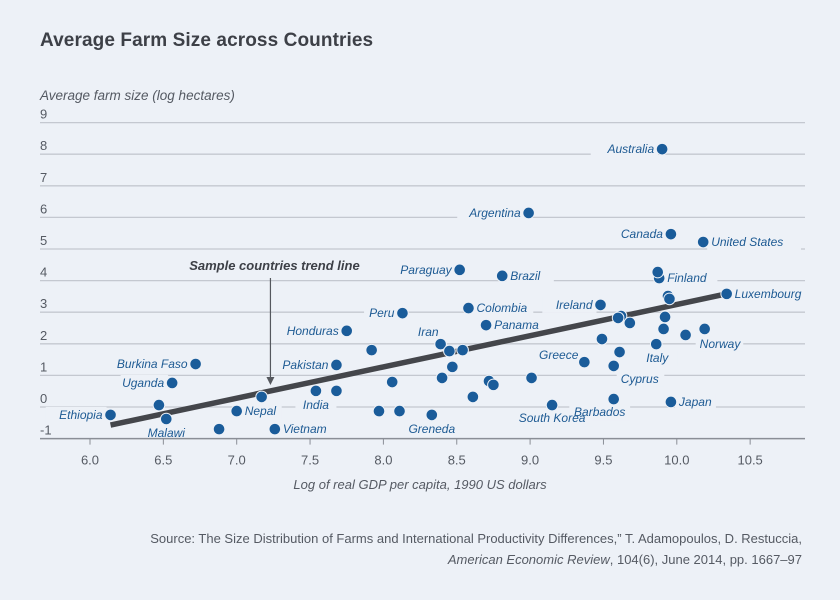  What do you see at coordinates (528, 213) in the screenshot?
I see `point-argentina` at bounding box center [528, 213].